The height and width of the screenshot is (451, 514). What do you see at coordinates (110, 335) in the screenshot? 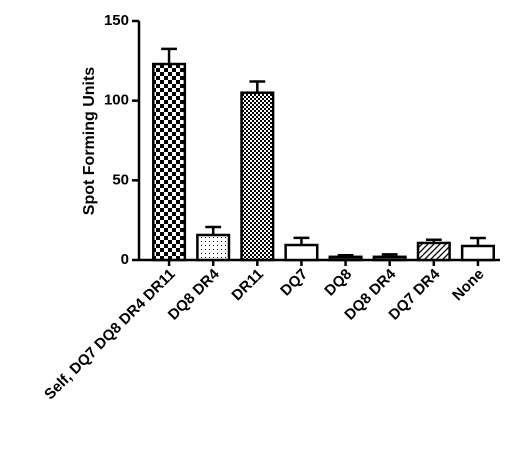
I see `x-tick-label: Self, DQ7 DQ8 DR4 DR11` at bounding box center [110, 335].